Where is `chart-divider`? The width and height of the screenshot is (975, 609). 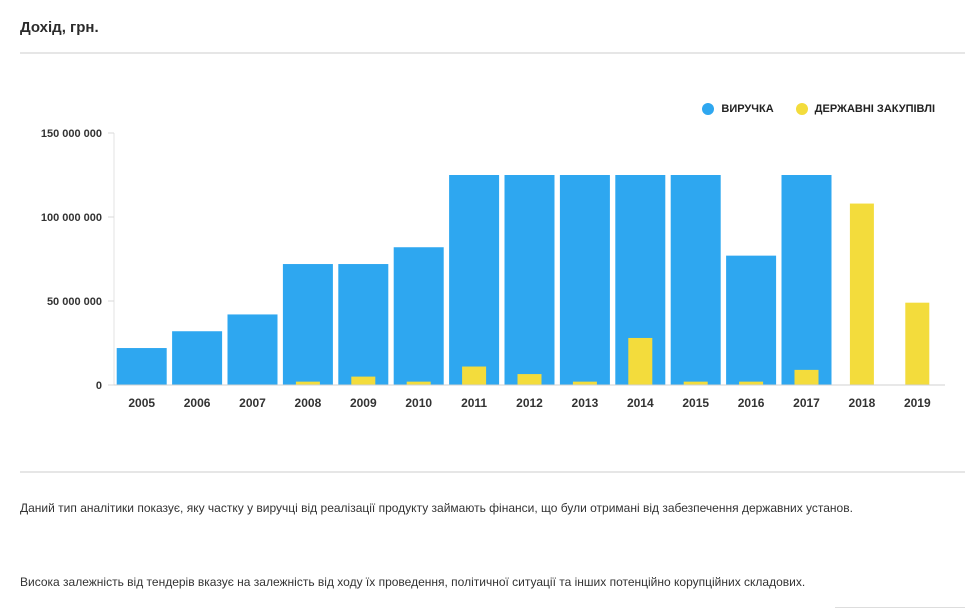 chart-divider is located at coordinates (492, 472).